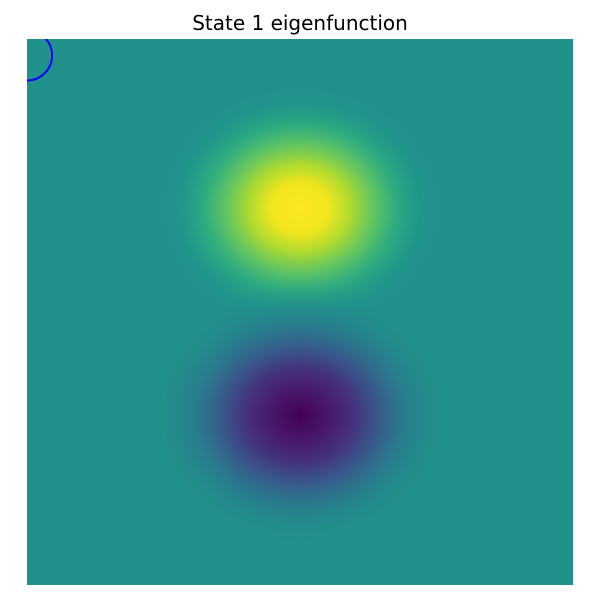 The height and width of the screenshot is (600, 600). What do you see at coordinates (40, 60) in the screenshot?
I see `overlay-arc` at bounding box center [40, 60].